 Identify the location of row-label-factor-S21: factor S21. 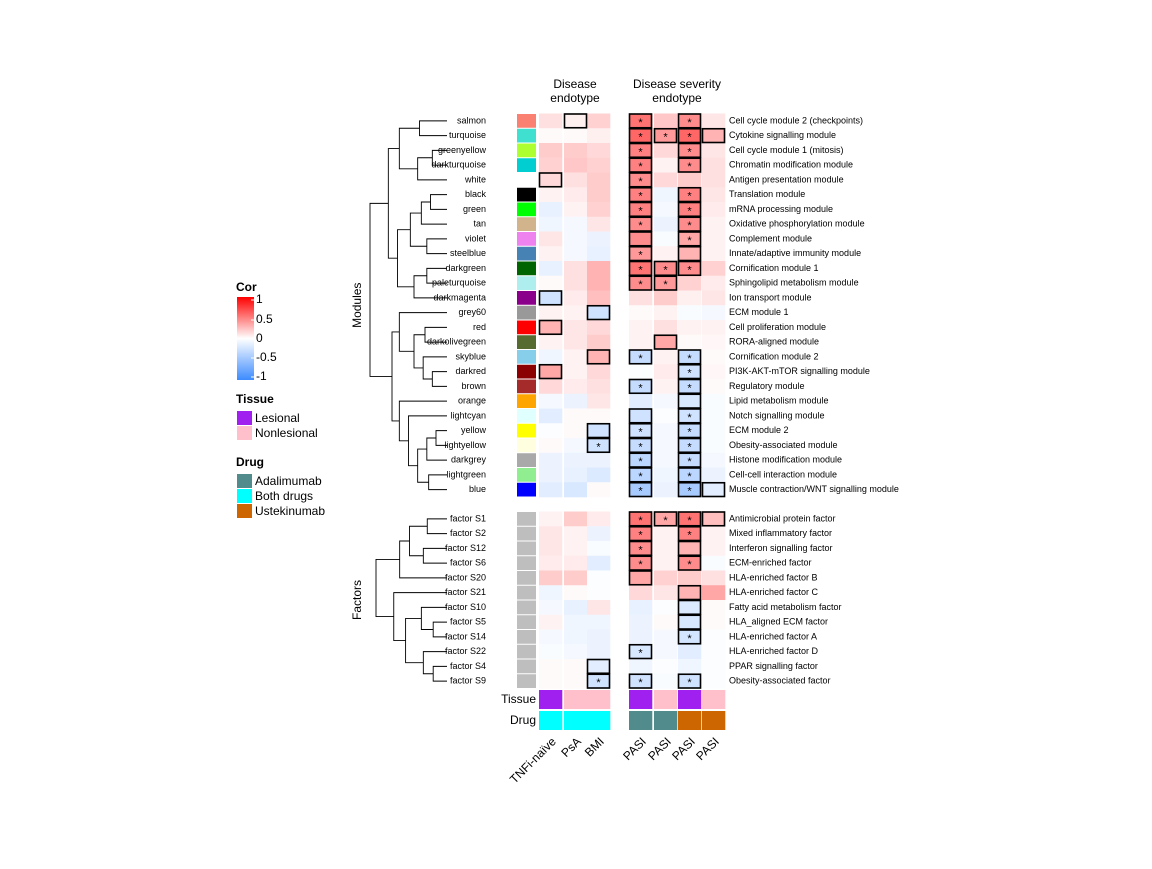
(465, 592).